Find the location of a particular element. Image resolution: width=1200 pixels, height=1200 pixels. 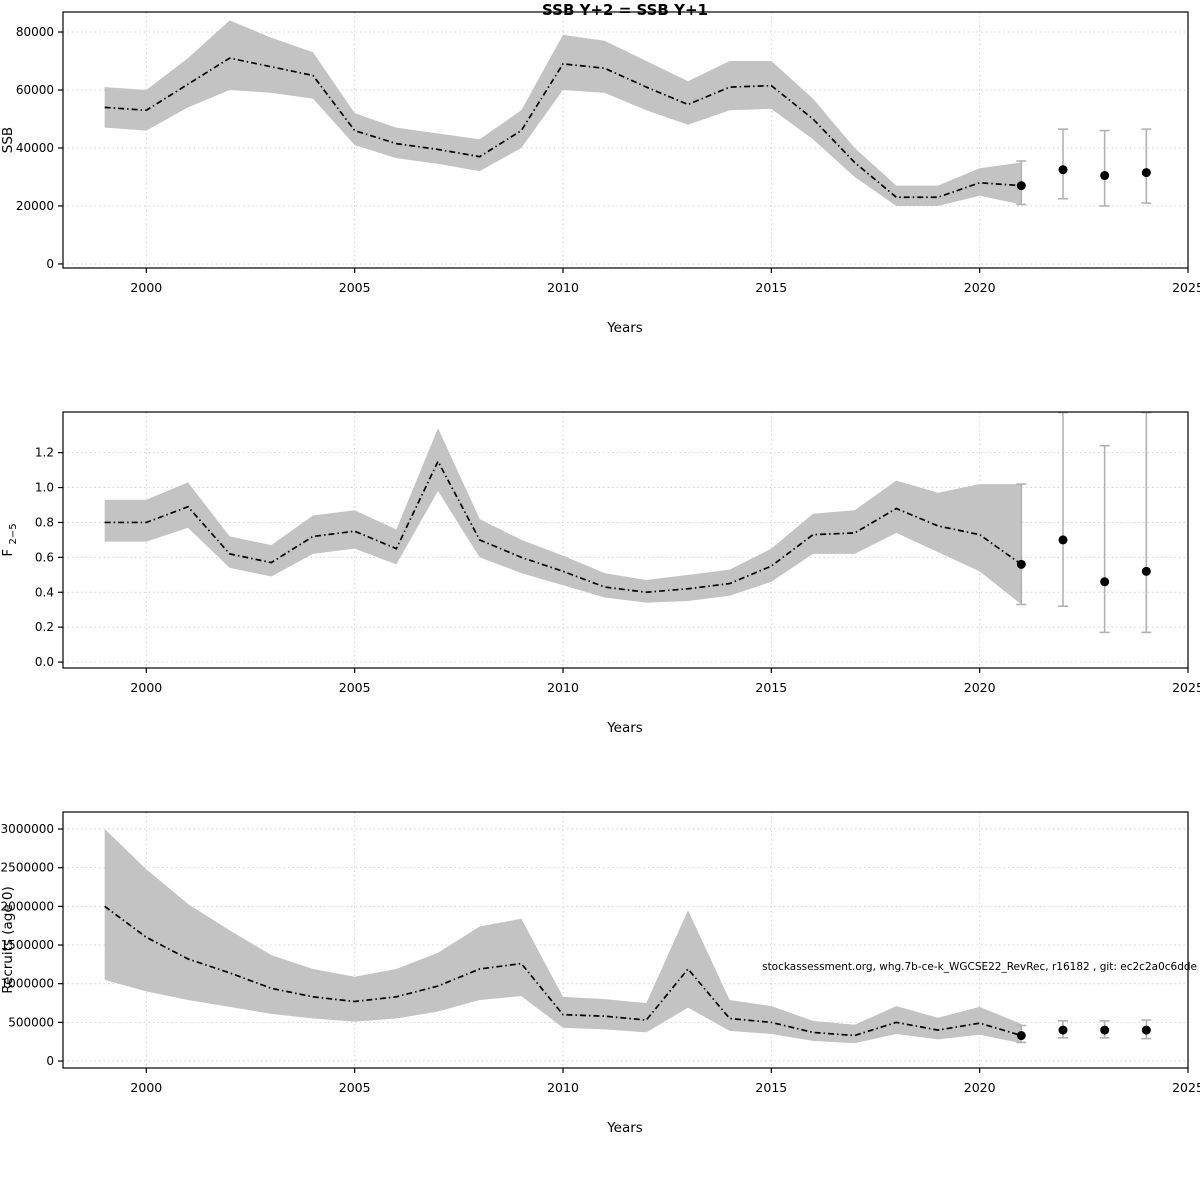

y-tick-label: 0.4 is located at coordinates (44, 592).